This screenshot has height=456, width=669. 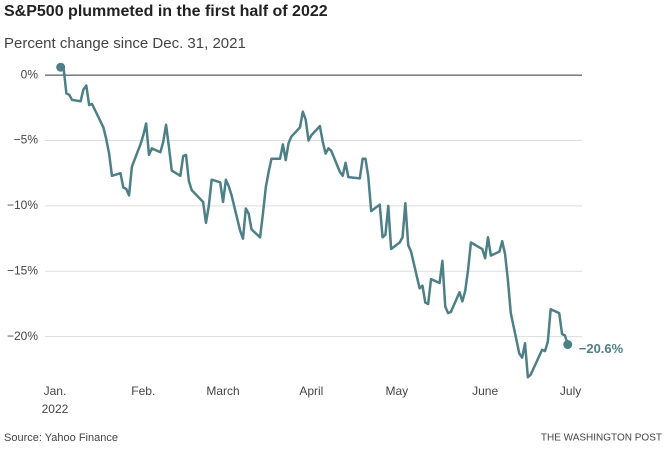 What do you see at coordinates (143, 391) in the screenshot?
I see `x-tick-label: Feb.` at bounding box center [143, 391].